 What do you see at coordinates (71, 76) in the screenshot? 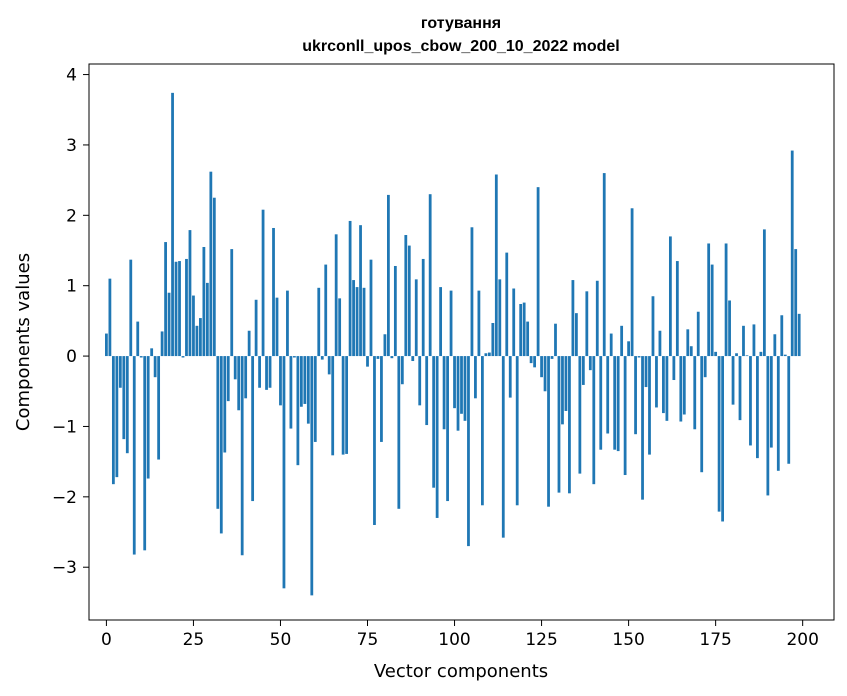
I see `y-tick-label: 4` at bounding box center [71, 76].